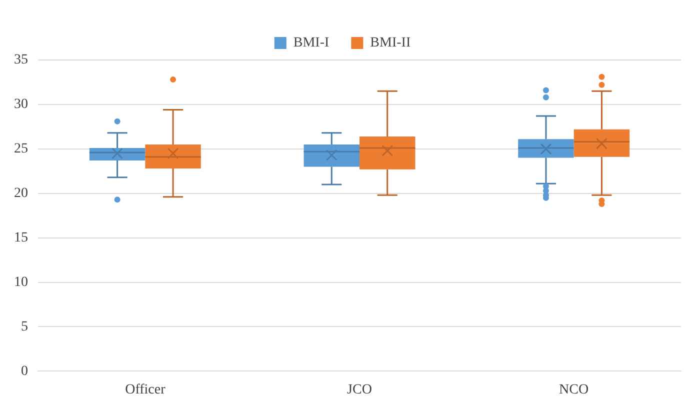 This screenshot has width=685, height=412. What do you see at coordinates (145, 390) in the screenshot?
I see `x-tick-label: Officer` at bounding box center [145, 390].